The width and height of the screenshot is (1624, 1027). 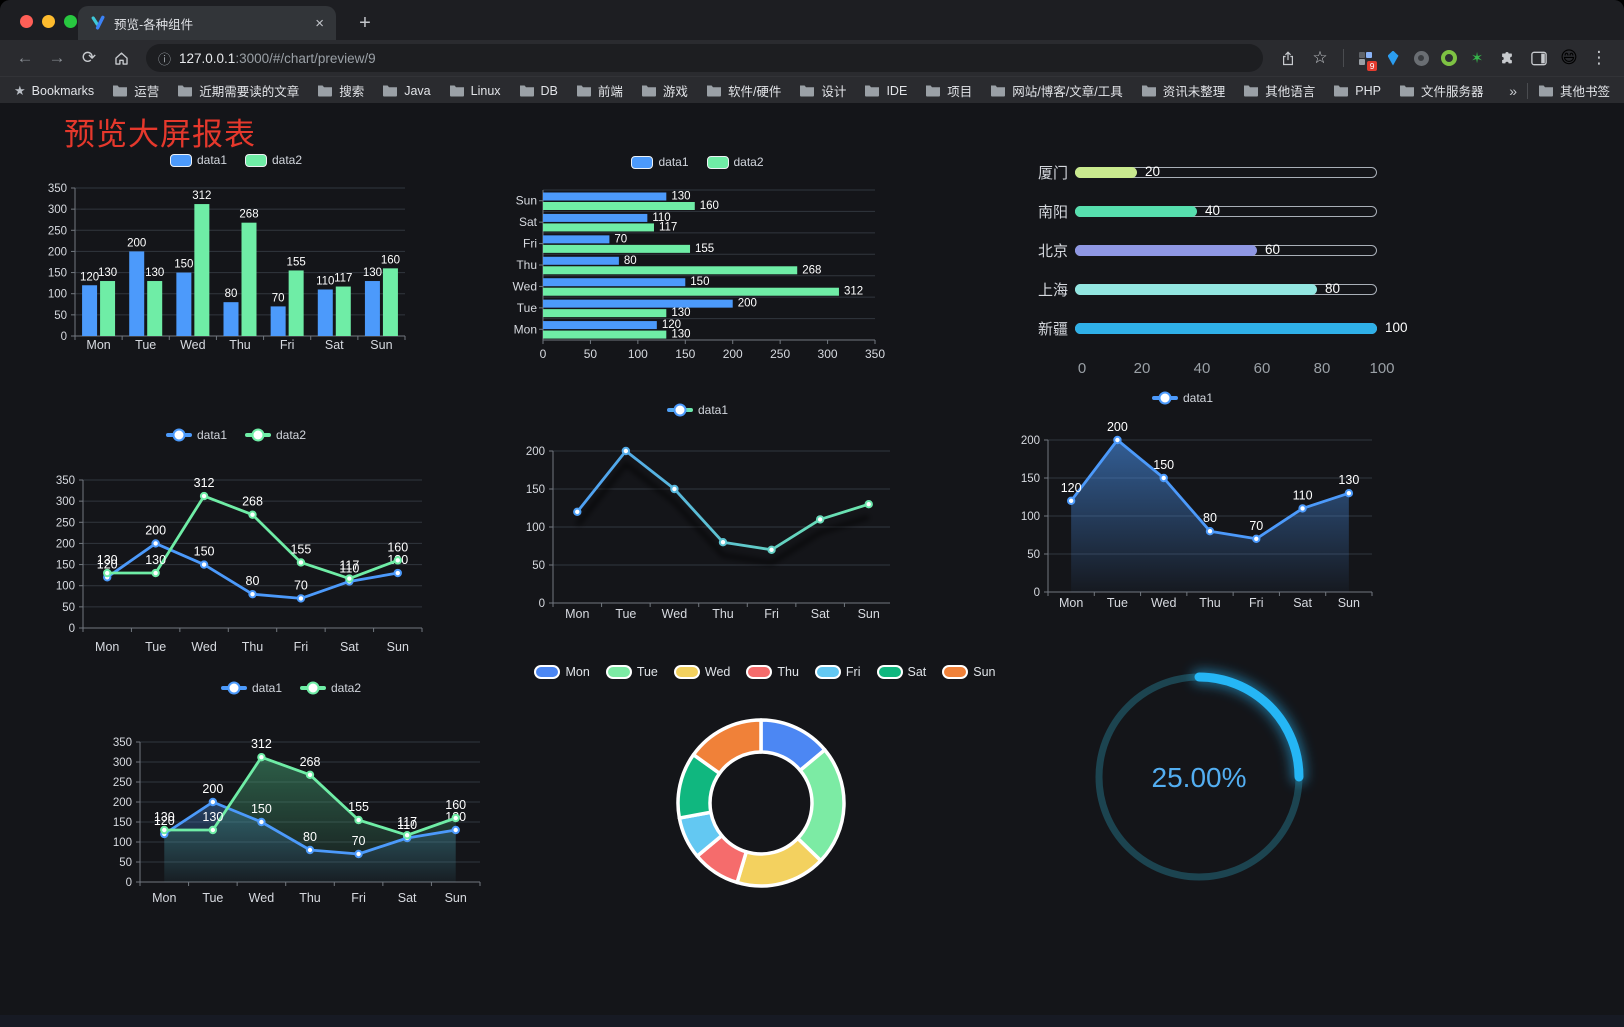 What do you see at coordinates (1357, 91) in the screenshot?
I see `bookmark-folder-15: PHP` at bounding box center [1357, 91].